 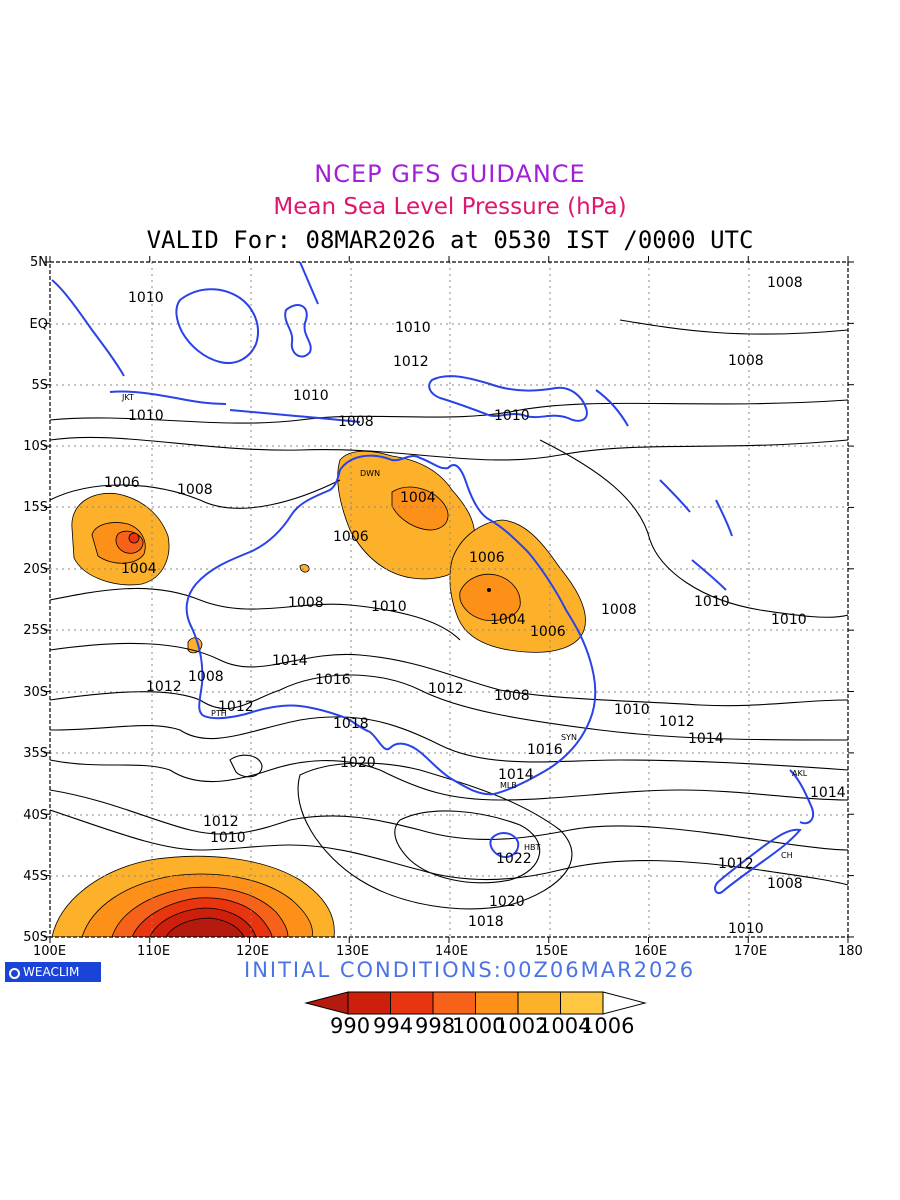 I want to click on contour-label: 1022, so click(x=514, y=859).